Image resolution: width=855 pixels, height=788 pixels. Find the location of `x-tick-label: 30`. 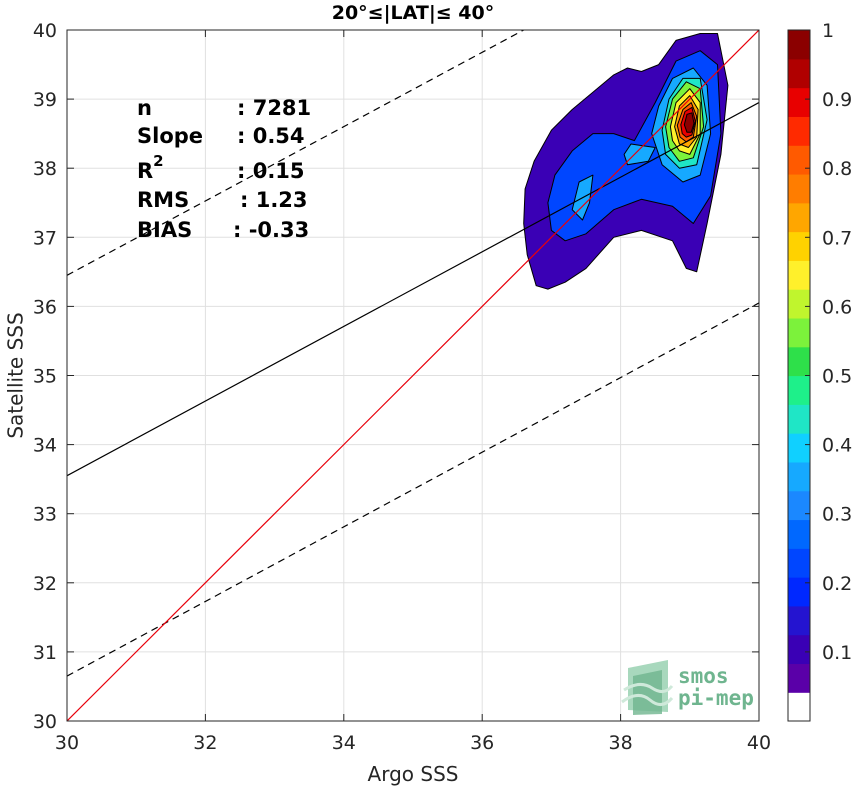

x-tick-label: 30 is located at coordinates (67, 743).